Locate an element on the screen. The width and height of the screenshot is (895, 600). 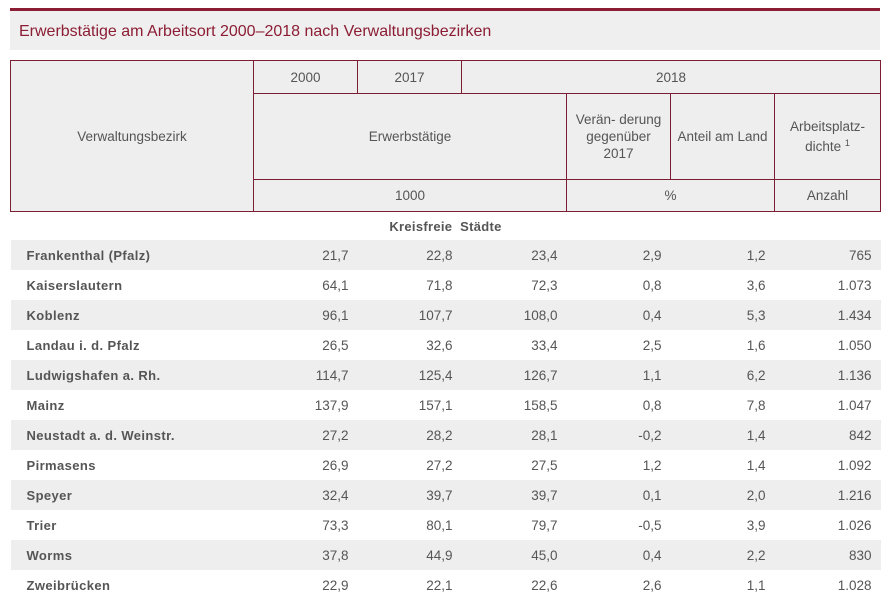
header-density-label: Arbeitsplatz- dichte is located at coordinates (828, 136).